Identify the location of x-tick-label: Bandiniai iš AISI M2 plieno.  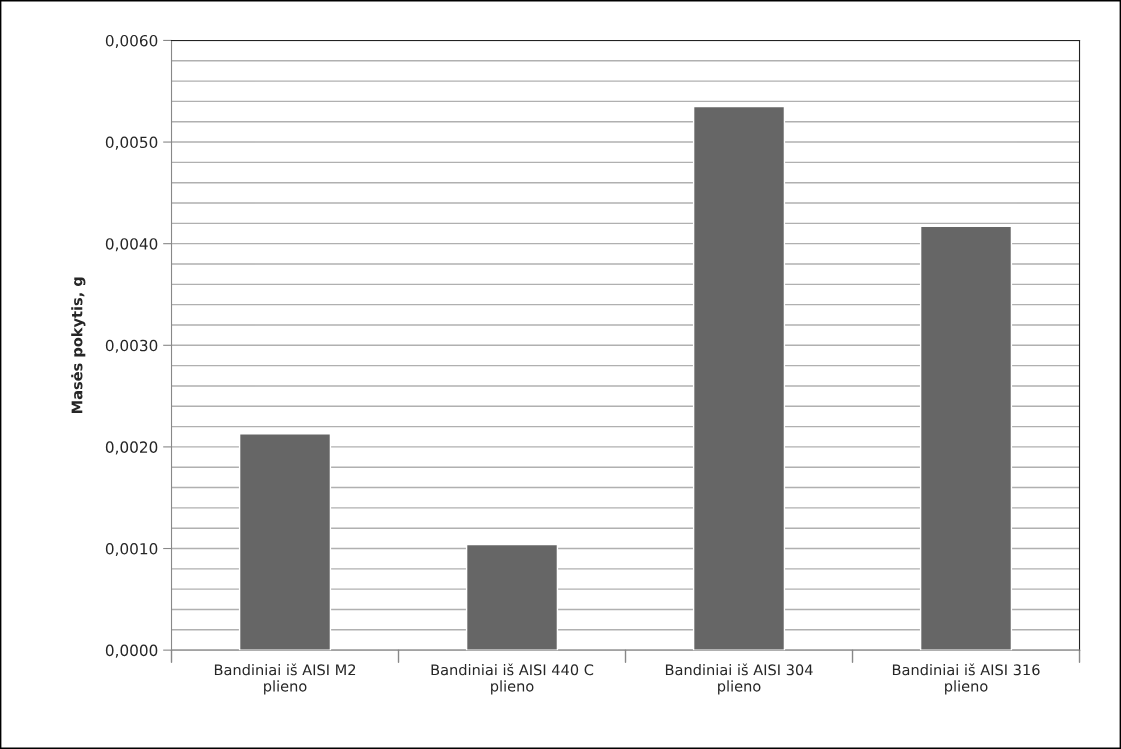
(285, 679).